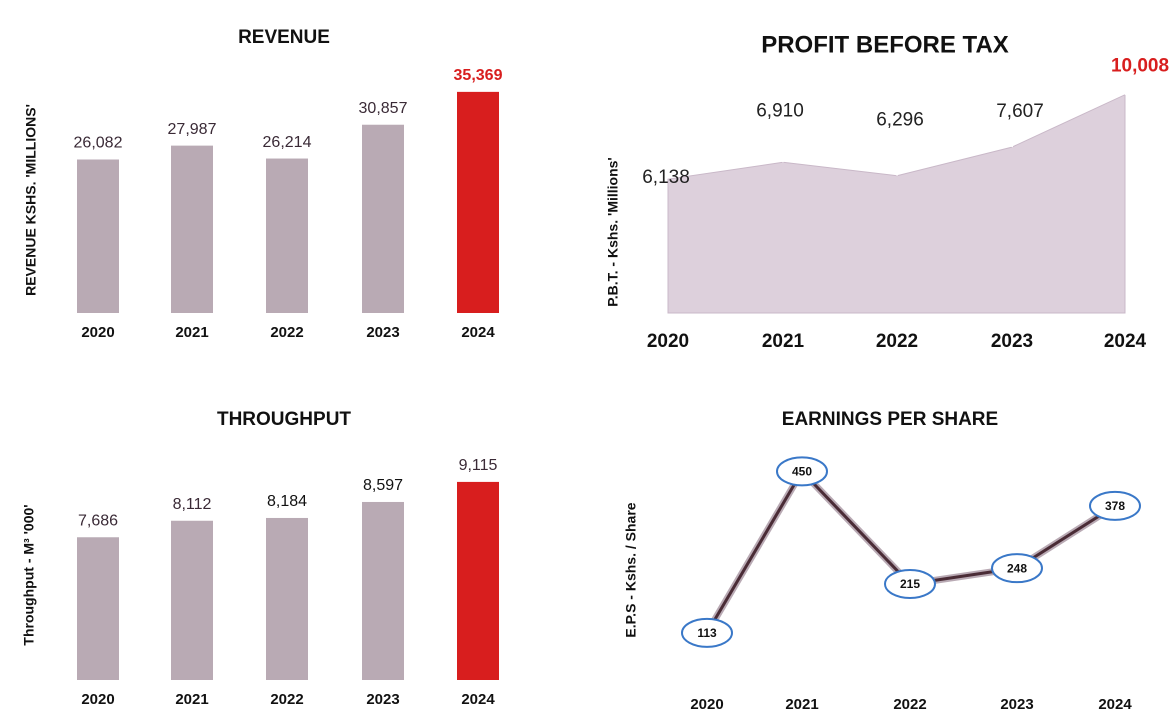 The image size is (1173, 721). Describe the element at coordinates (780, 110) in the screenshot. I see `value-label: 6,910` at that location.